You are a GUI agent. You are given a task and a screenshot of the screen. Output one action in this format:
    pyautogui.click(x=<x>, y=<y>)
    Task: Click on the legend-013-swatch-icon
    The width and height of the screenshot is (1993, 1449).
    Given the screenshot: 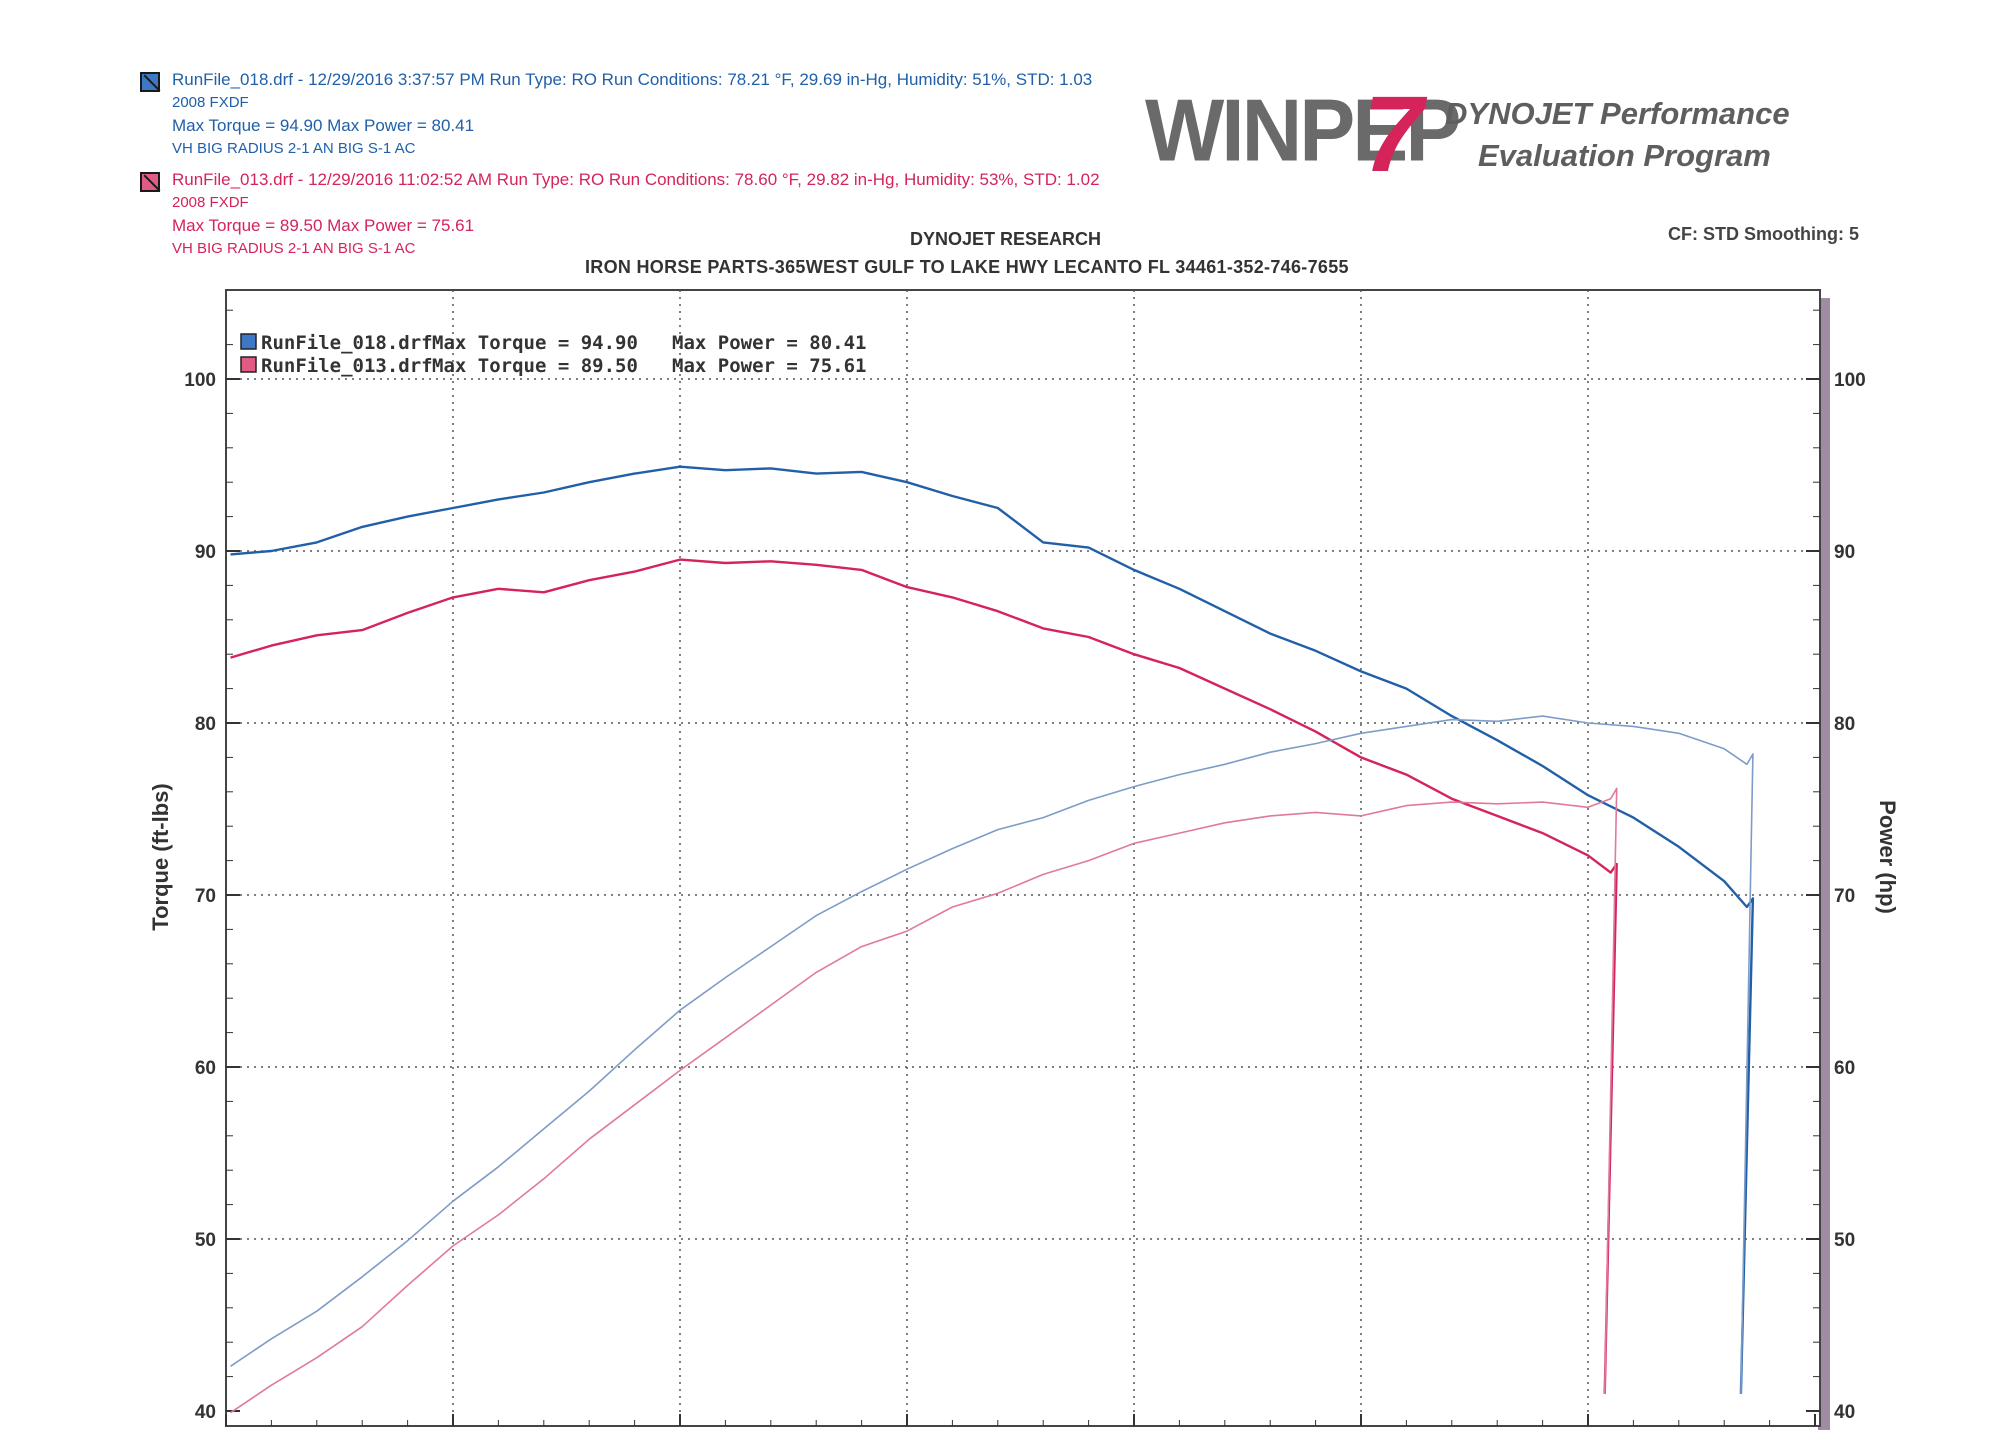 What is the action you would take?
    pyautogui.click(x=248, y=364)
    